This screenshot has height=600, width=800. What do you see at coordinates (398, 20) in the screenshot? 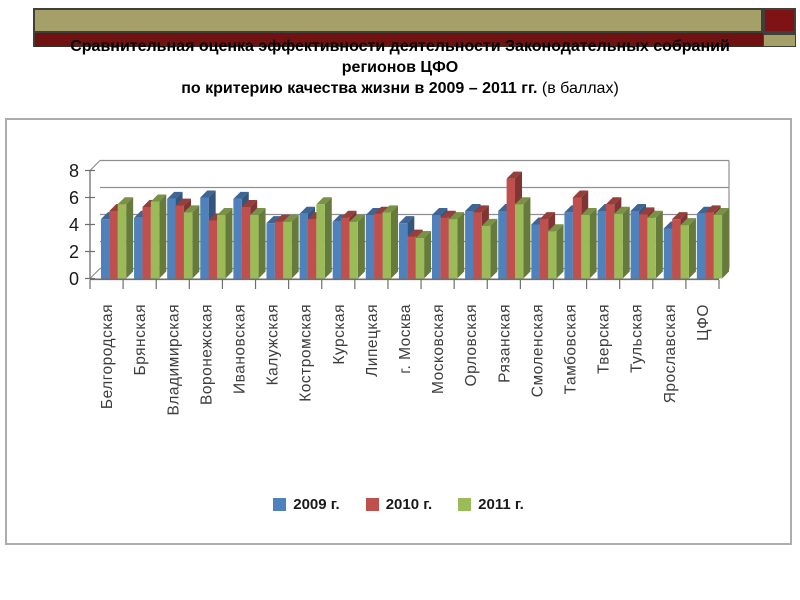
I see `decoration-olive-bar` at bounding box center [398, 20].